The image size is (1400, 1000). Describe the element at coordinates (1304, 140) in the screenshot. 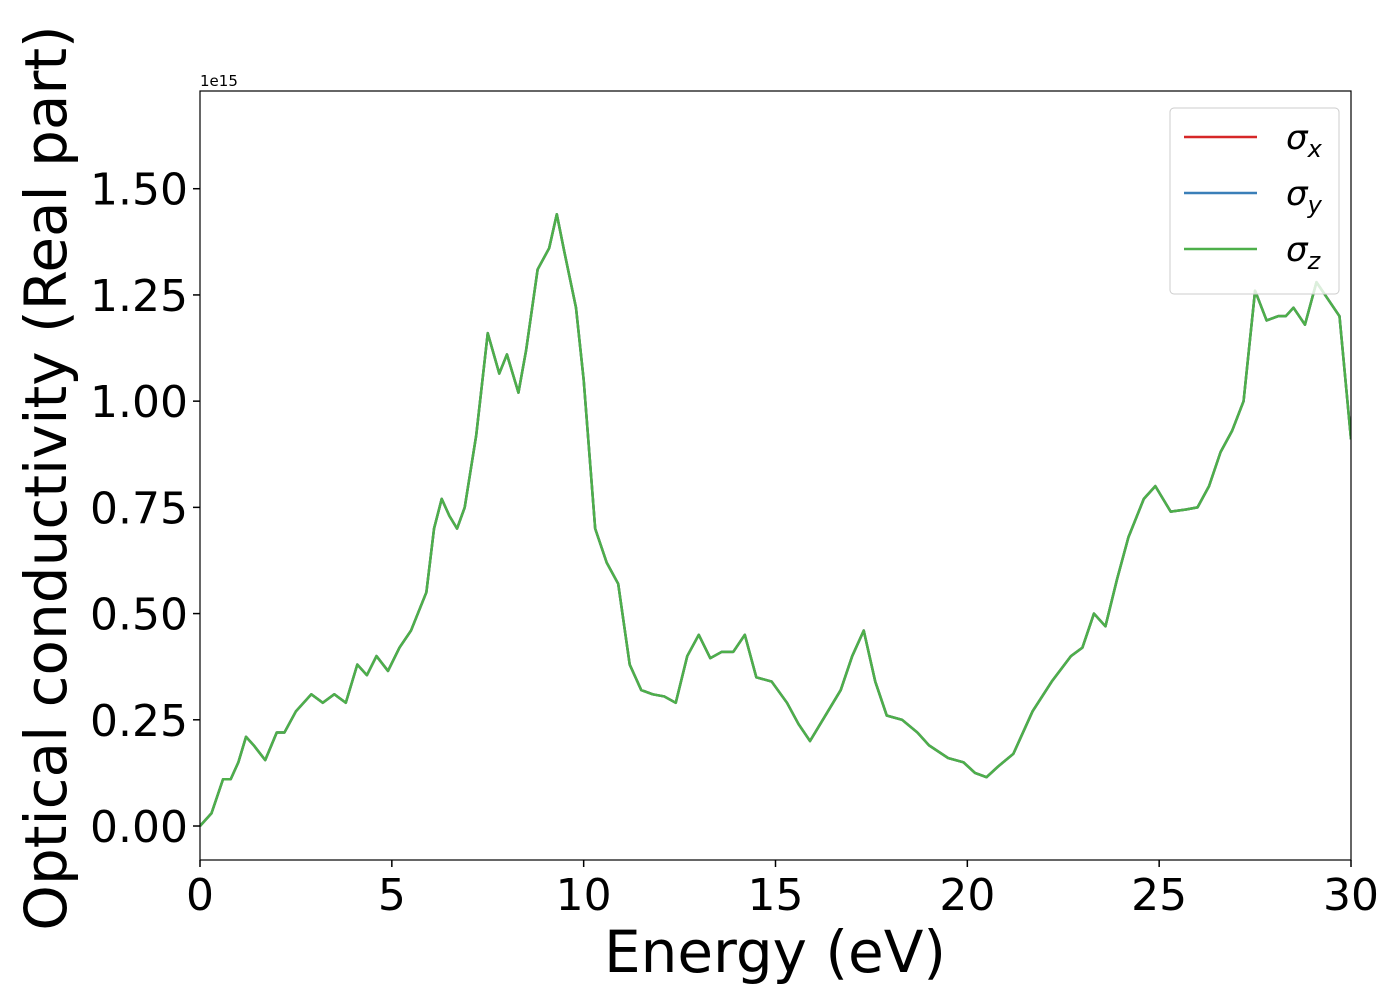

I see `legend-label: σx` at that location.